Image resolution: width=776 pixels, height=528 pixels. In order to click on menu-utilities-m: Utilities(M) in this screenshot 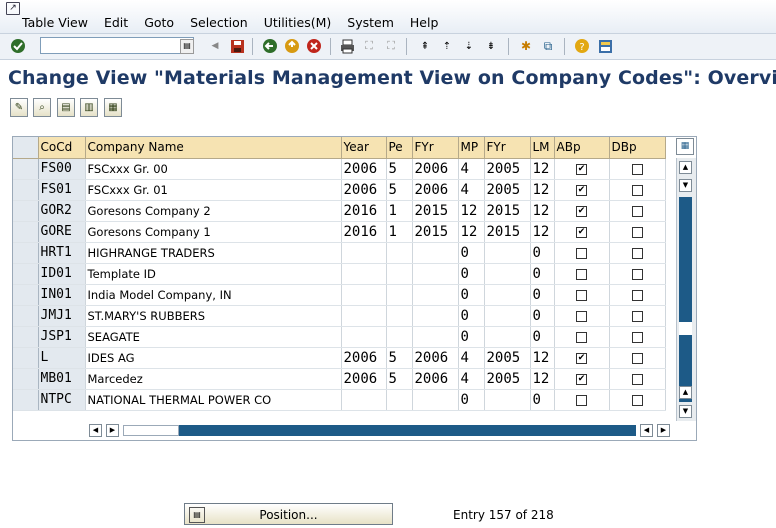, I will do `click(297, 22)`.